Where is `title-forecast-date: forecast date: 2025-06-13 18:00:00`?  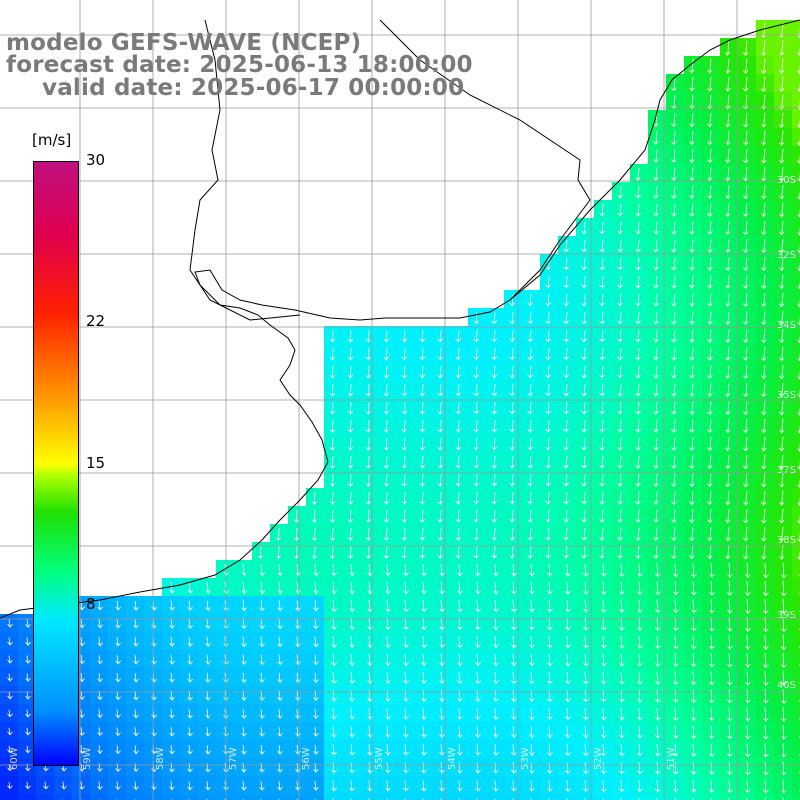 title-forecast-date: forecast date: 2025-06-13 18:00:00 is located at coordinates (239, 65).